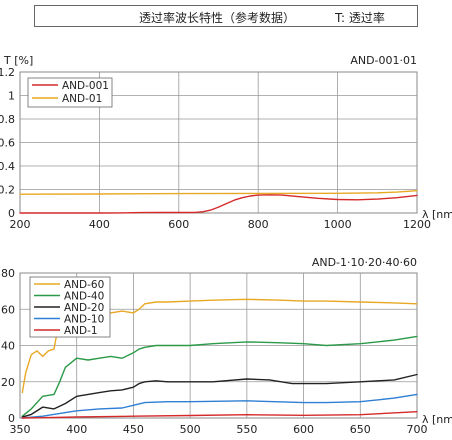 This screenshot has width=452, height=440. Describe the element at coordinates (84, 320) in the screenshot. I see `chart2-legend-label-and-10: AND-10` at that location.